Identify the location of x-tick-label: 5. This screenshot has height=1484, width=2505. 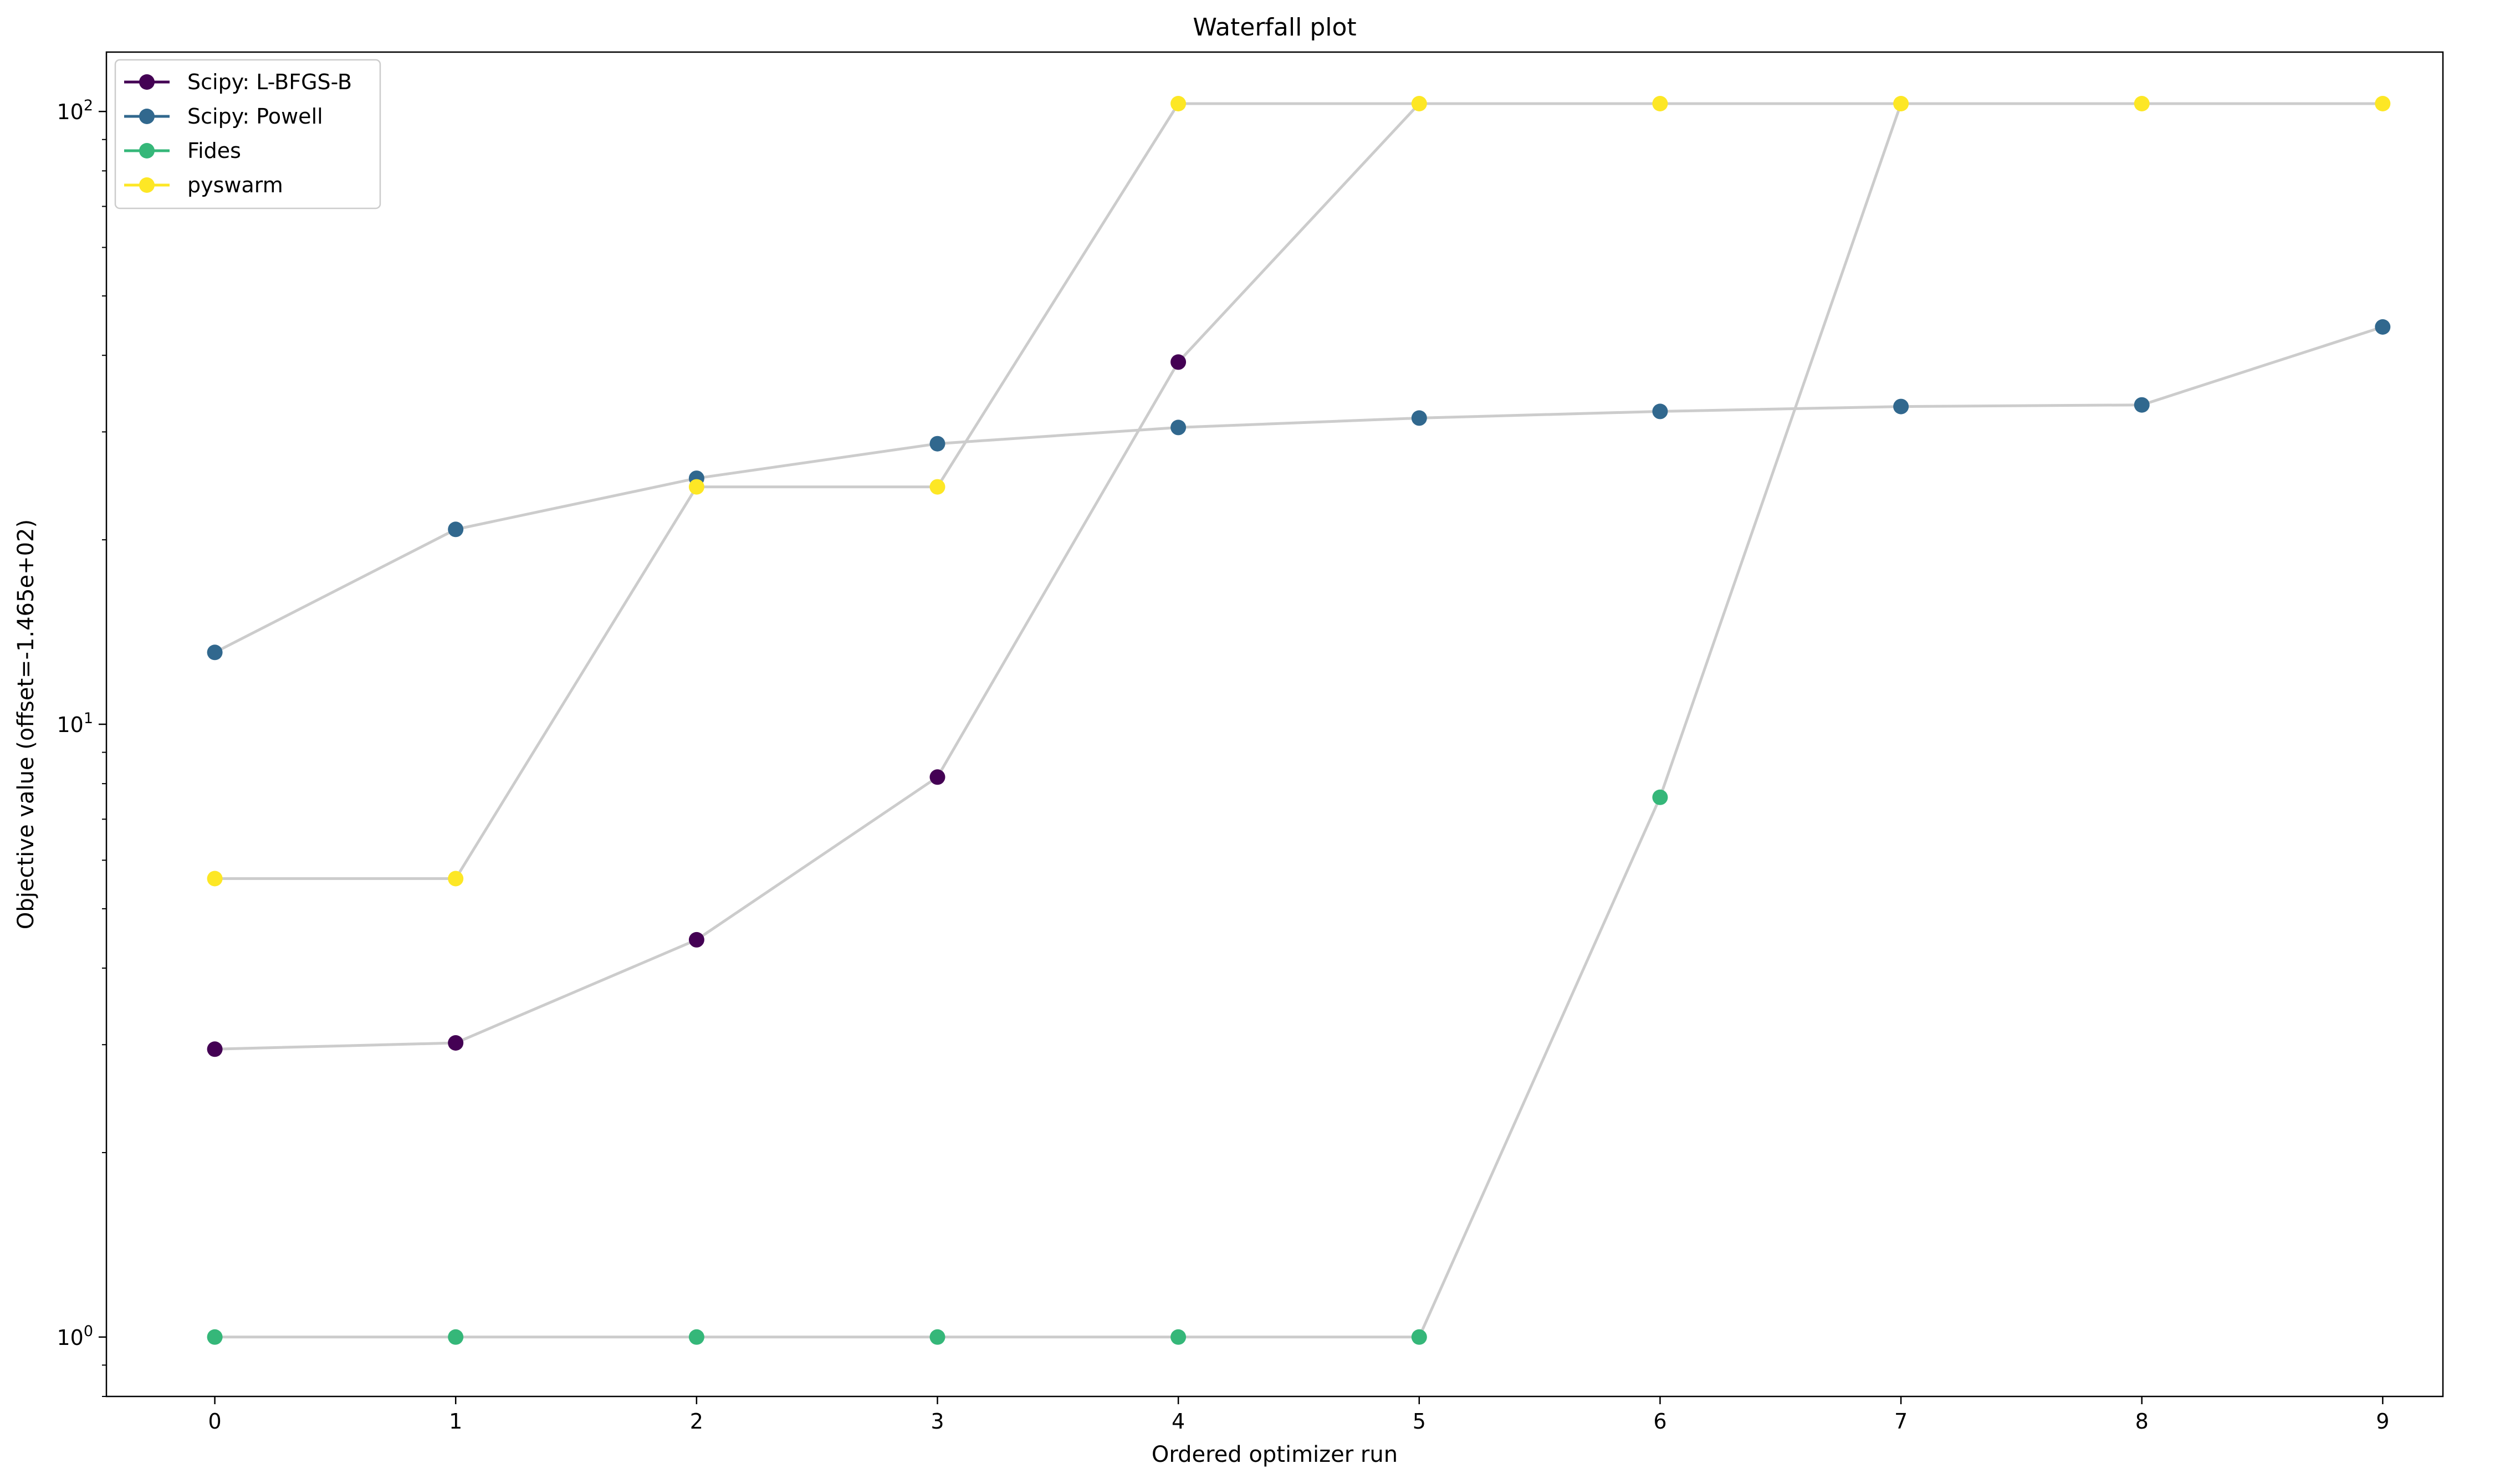
(1419, 1421).